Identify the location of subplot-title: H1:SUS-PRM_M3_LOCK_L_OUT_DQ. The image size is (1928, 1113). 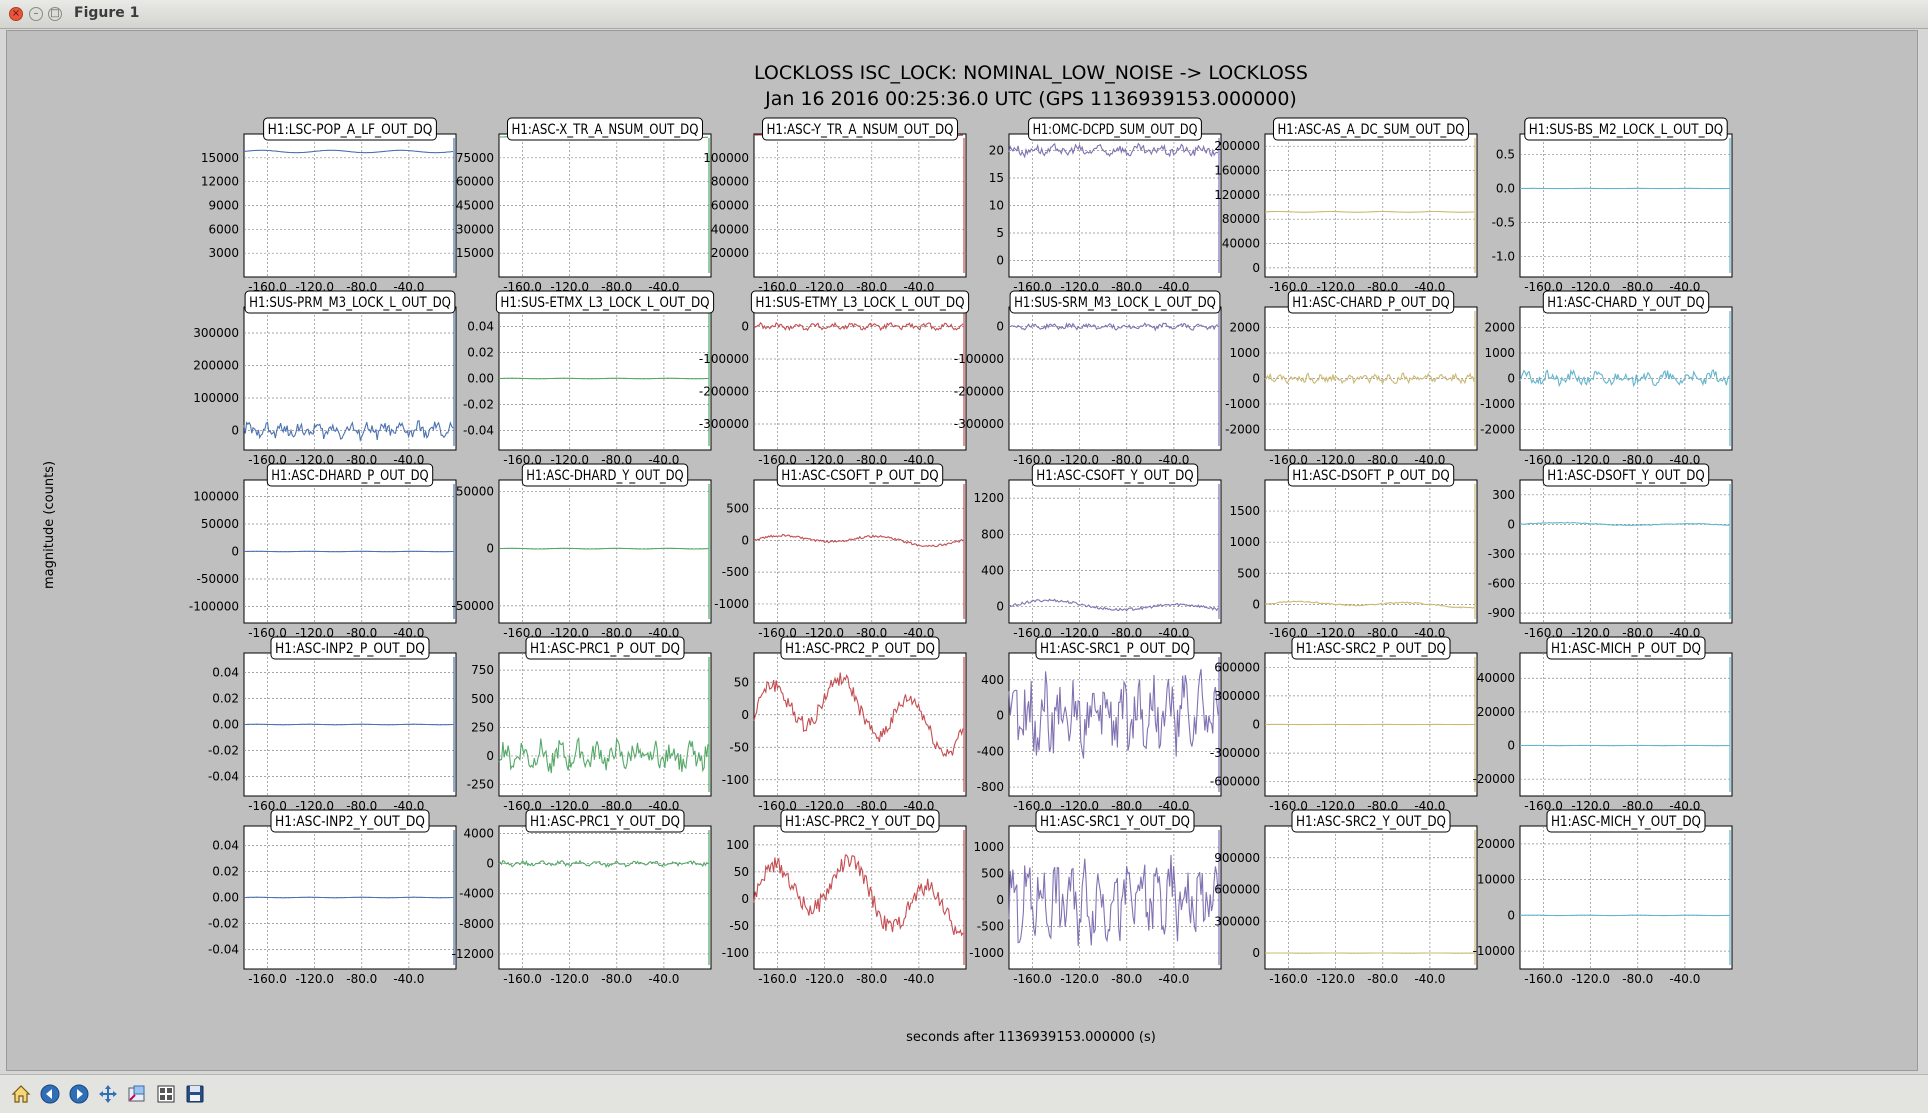
(350, 303).